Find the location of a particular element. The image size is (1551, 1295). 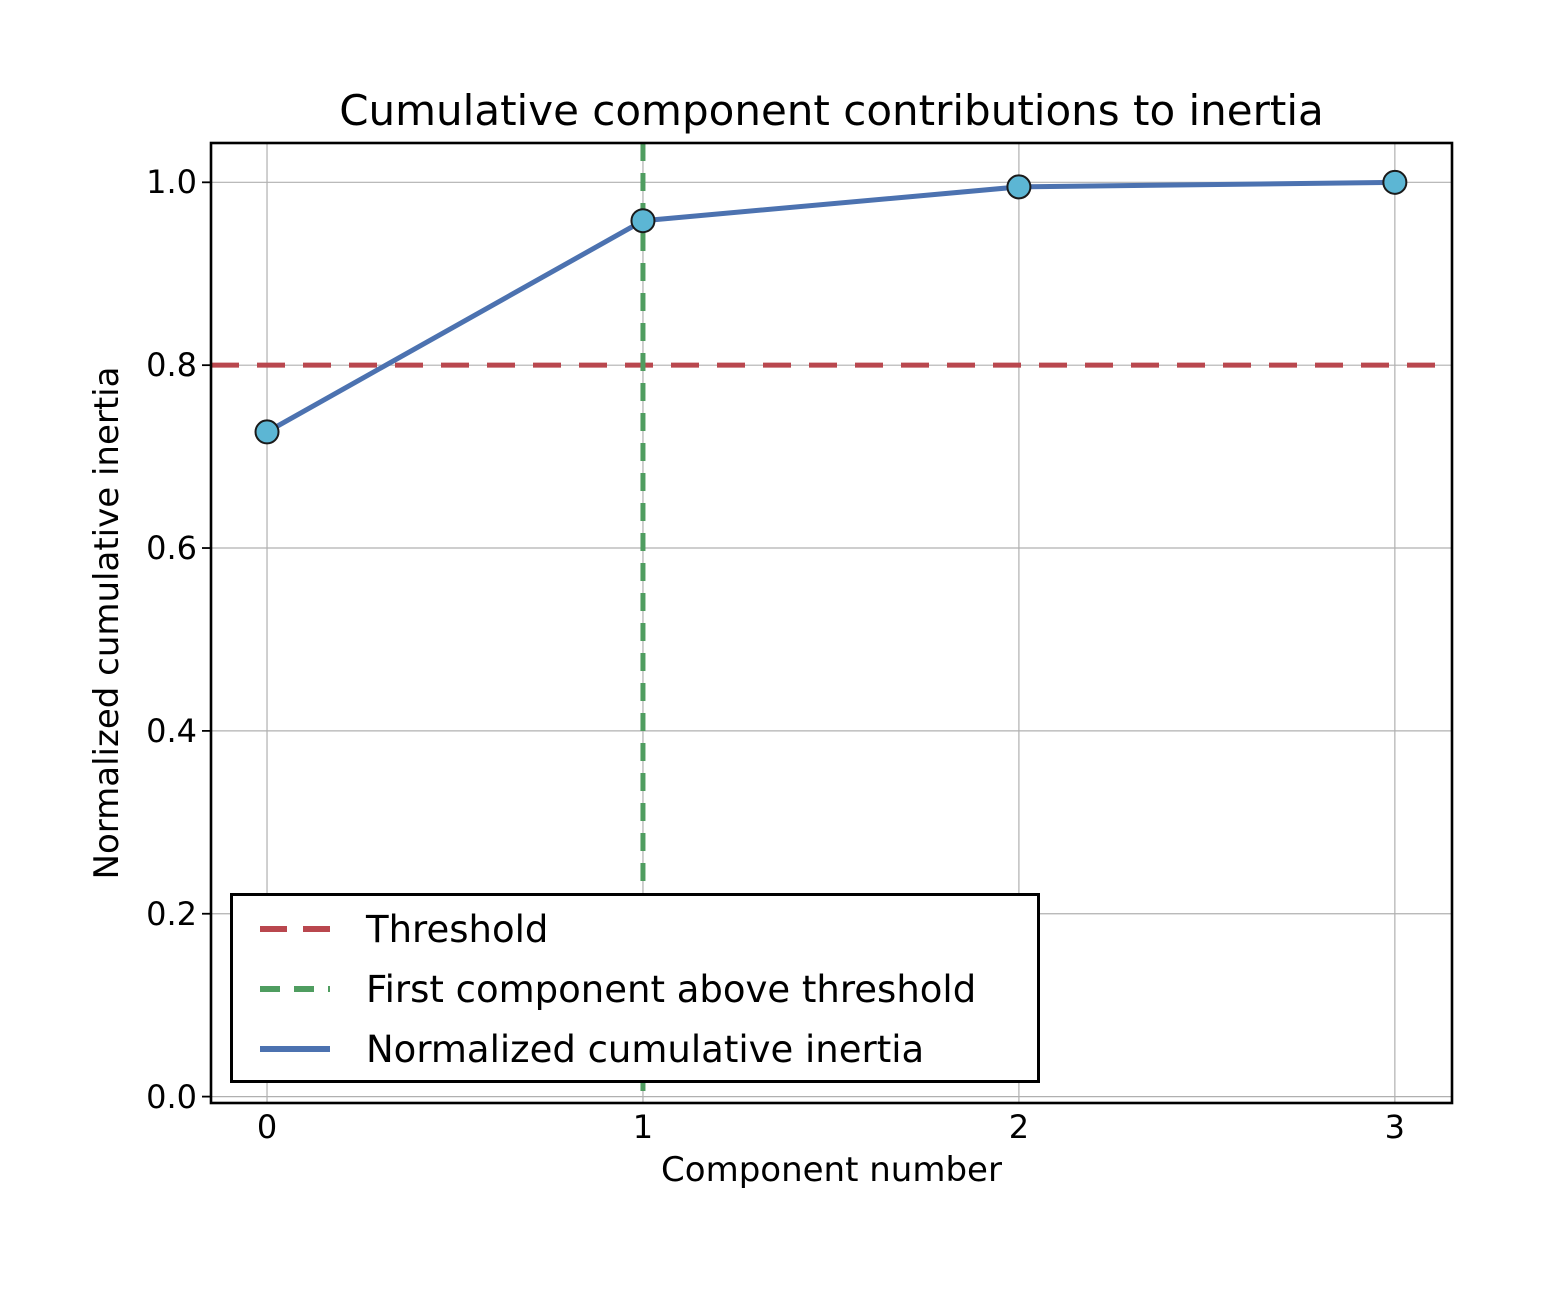

y-tick-label: 0.6 is located at coordinates (171, 548).